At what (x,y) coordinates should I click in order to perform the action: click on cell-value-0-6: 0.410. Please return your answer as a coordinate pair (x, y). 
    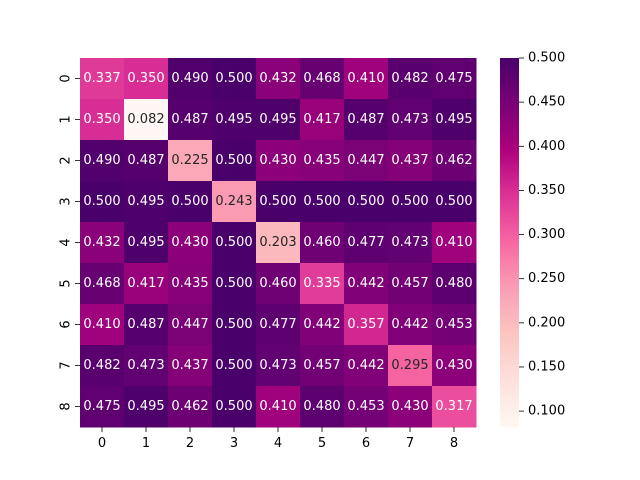
    Looking at the image, I should click on (365, 78).